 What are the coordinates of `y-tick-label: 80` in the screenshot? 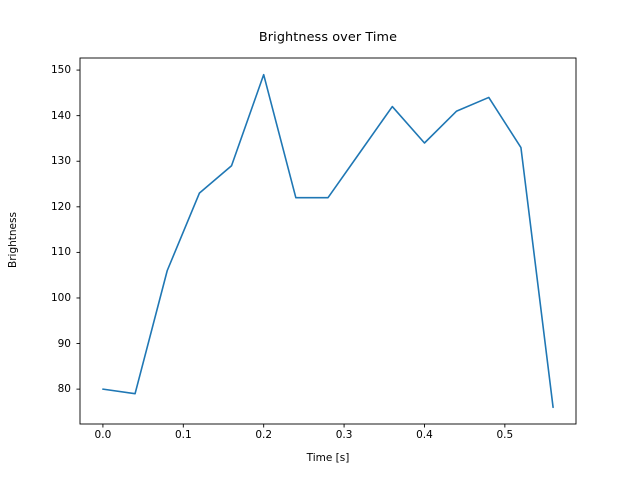 It's located at (64, 389).